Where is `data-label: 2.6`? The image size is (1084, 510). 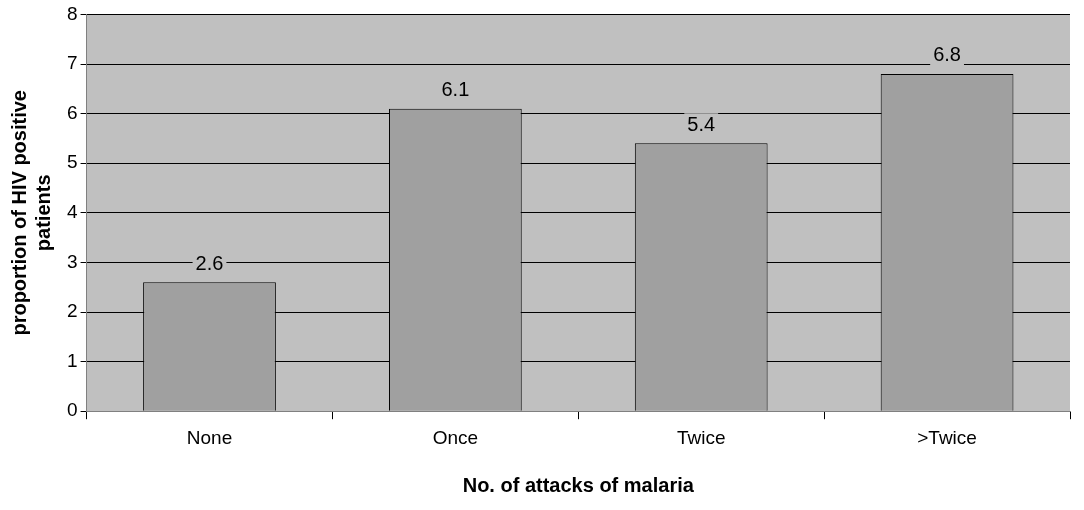
data-label: 2.6 is located at coordinates (209, 262).